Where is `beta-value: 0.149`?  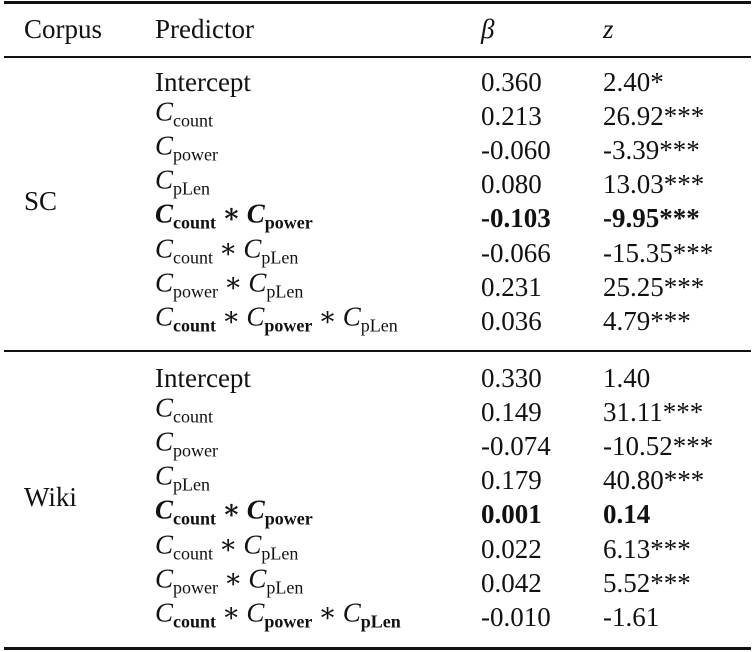
beta-value: 0.149 is located at coordinates (511, 412).